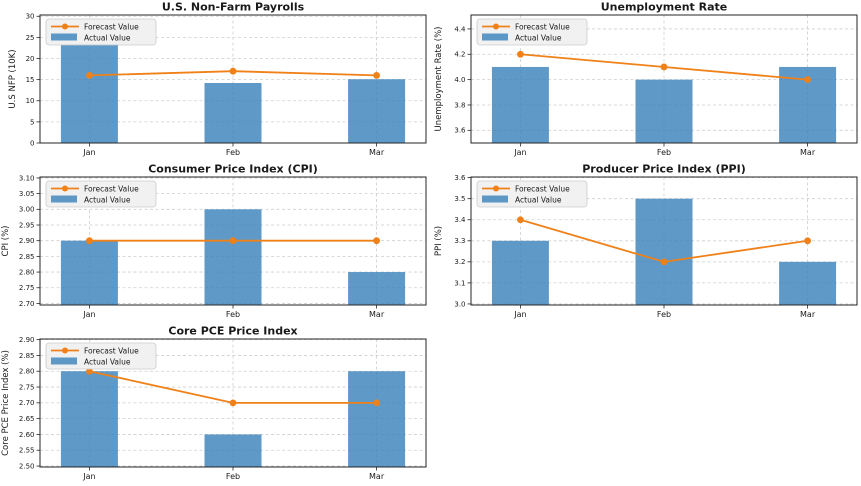  What do you see at coordinates (664, 169) in the screenshot?
I see `chart-title: Producer Price Index (PPI)` at bounding box center [664, 169].